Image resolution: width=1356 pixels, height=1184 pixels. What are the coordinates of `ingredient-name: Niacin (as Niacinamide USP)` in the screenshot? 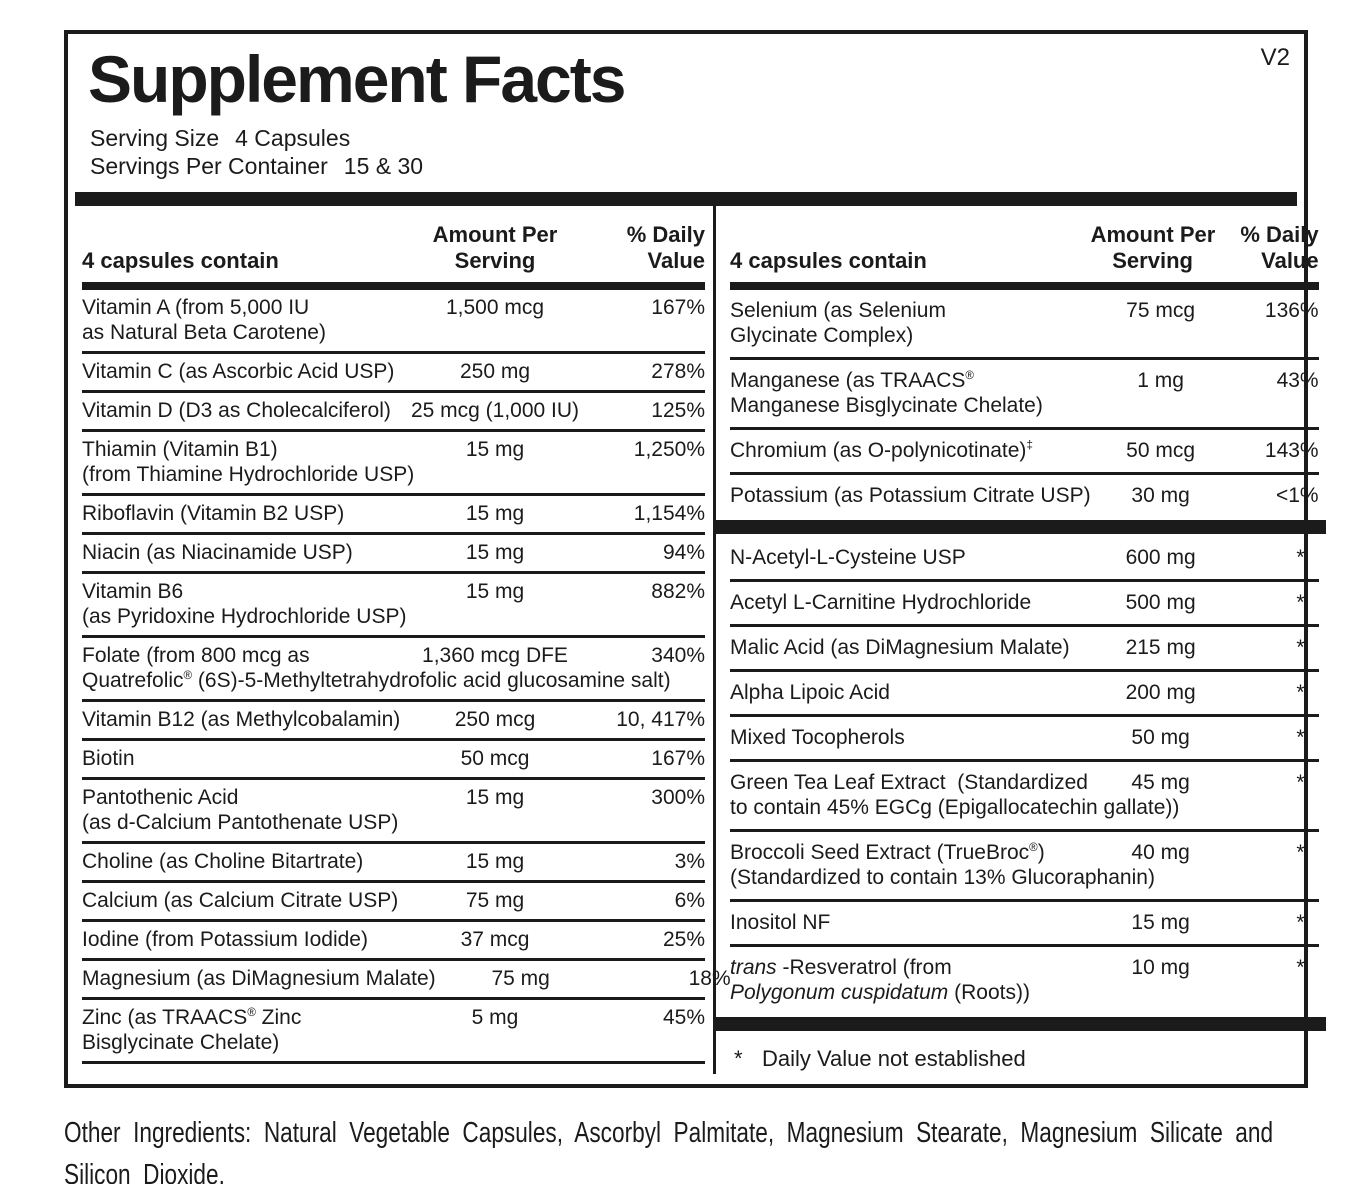 It's located at (217, 552).